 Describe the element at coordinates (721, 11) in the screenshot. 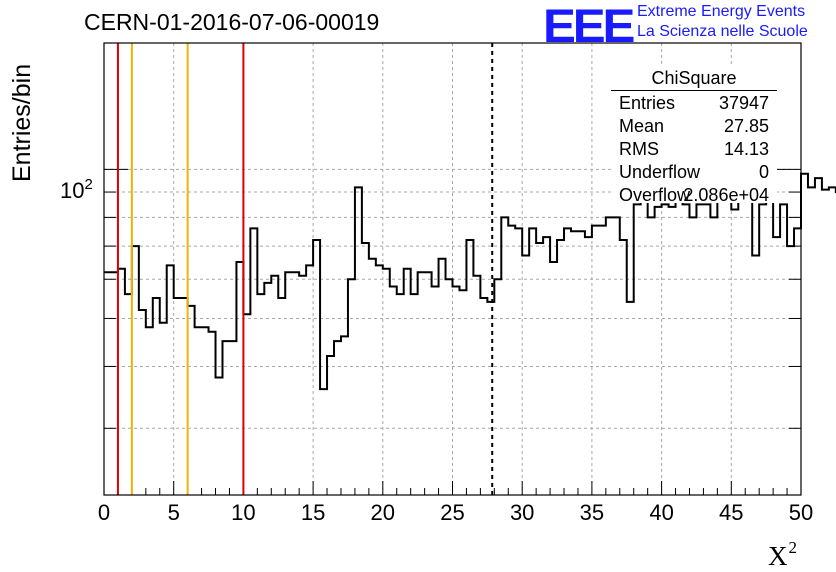

I see `logo-line-1: Extreme Energy Events` at that location.